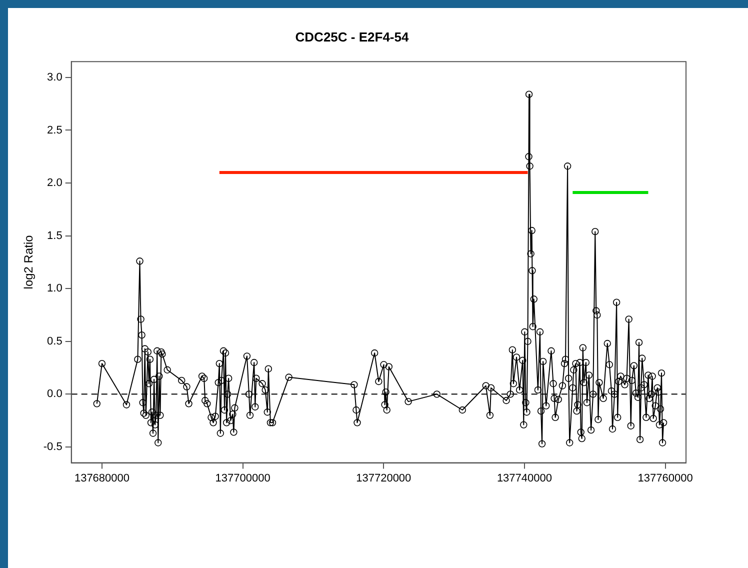  Describe the element at coordinates (29, 262) in the screenshot. I see `y-axis-title: log2 Ratio` at that location.